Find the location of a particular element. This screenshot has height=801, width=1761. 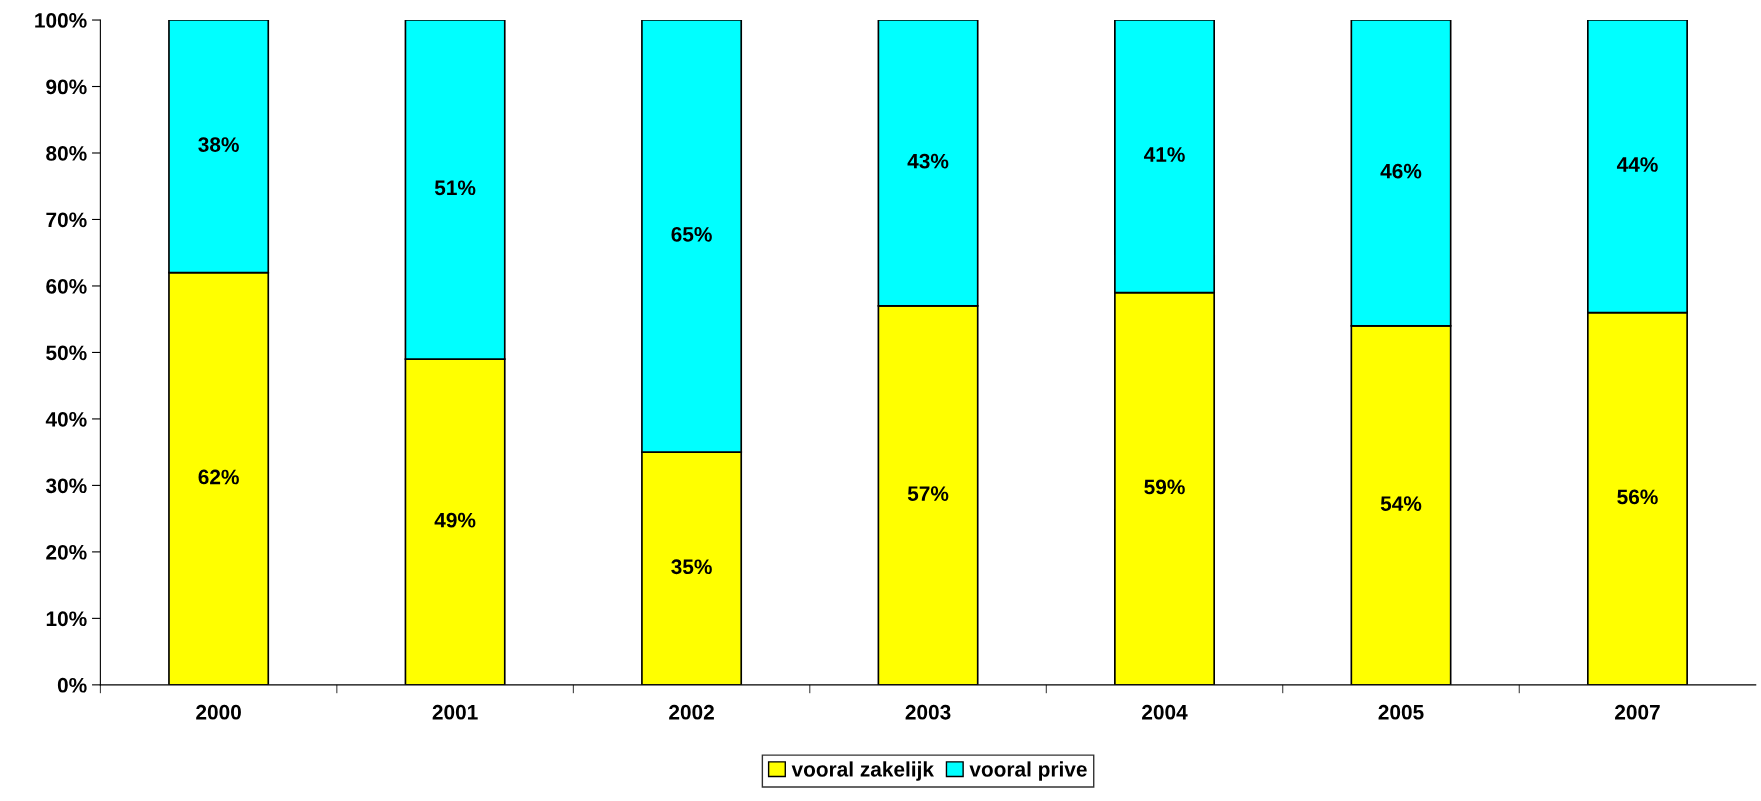

y-tick-label: 60% is located at coordinates (66, 286).